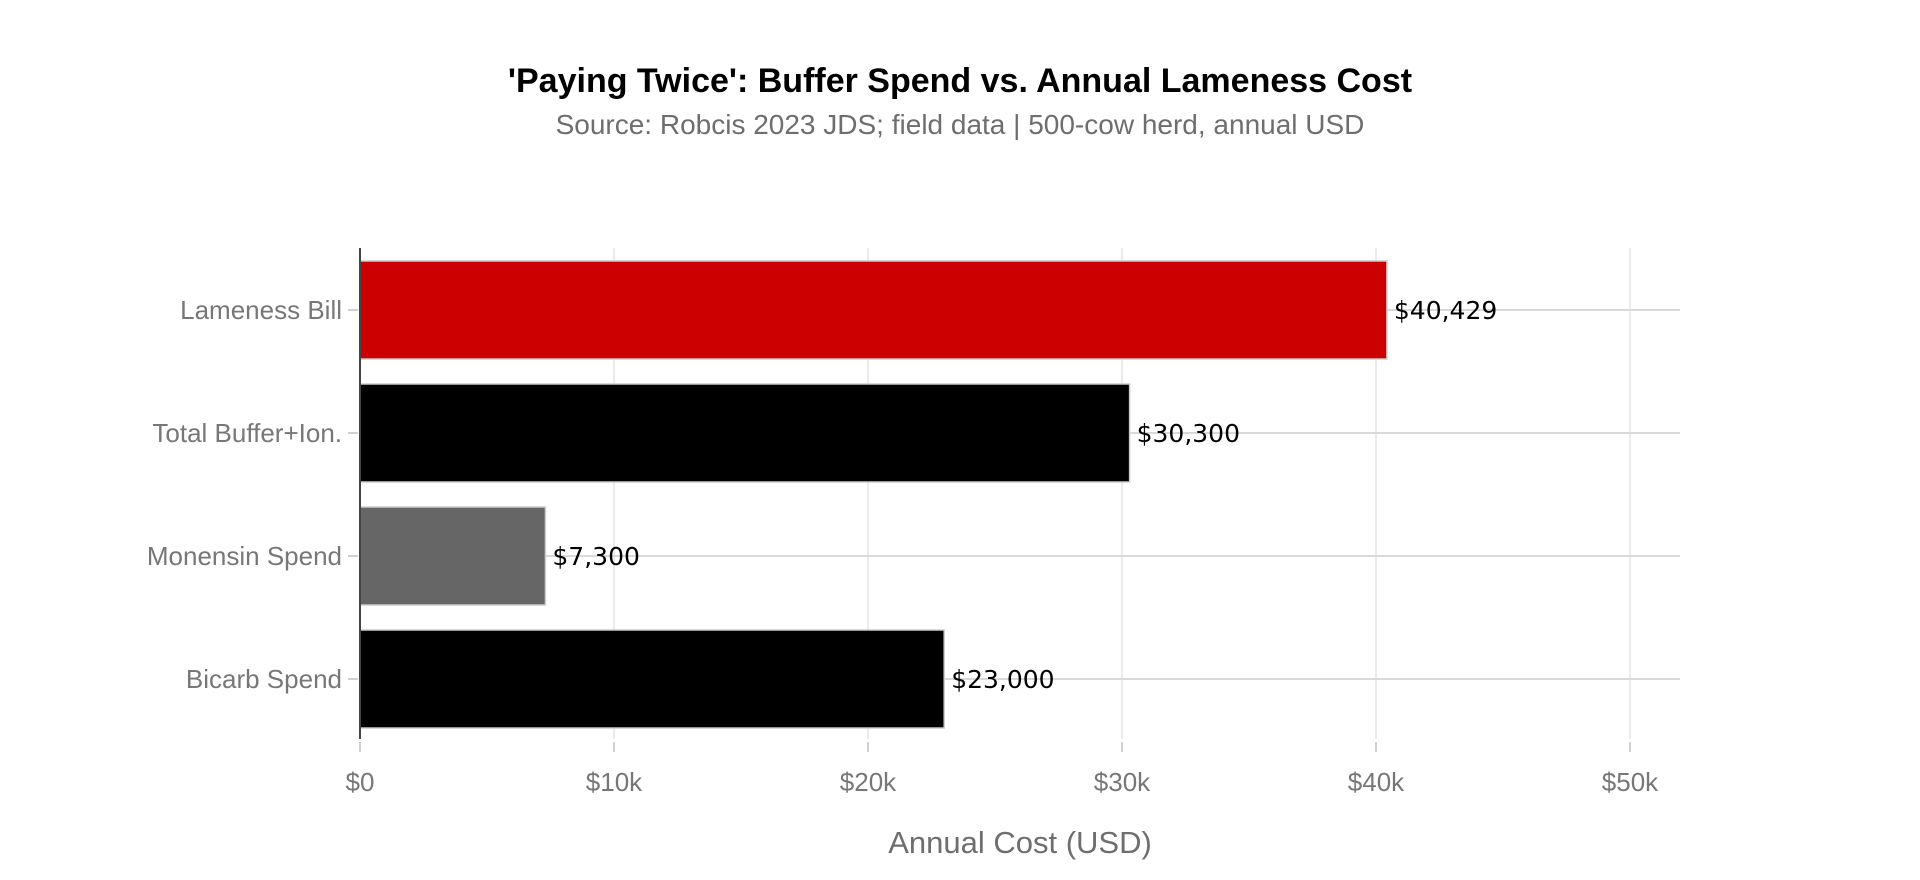 The width and height of the screenshot is (1920, 880). What do you see at coordinates (595, 556) in the screenshot?
I see `value-label: $7,300` at bounding box center [595, 556].